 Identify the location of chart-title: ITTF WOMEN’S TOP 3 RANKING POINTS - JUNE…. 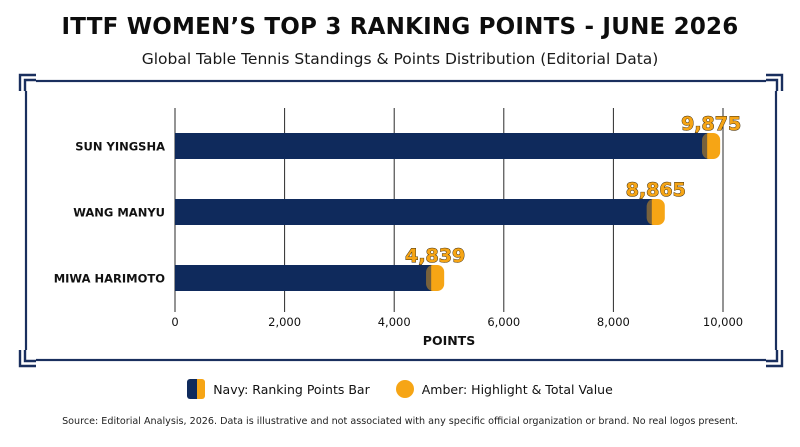
(400, 27).